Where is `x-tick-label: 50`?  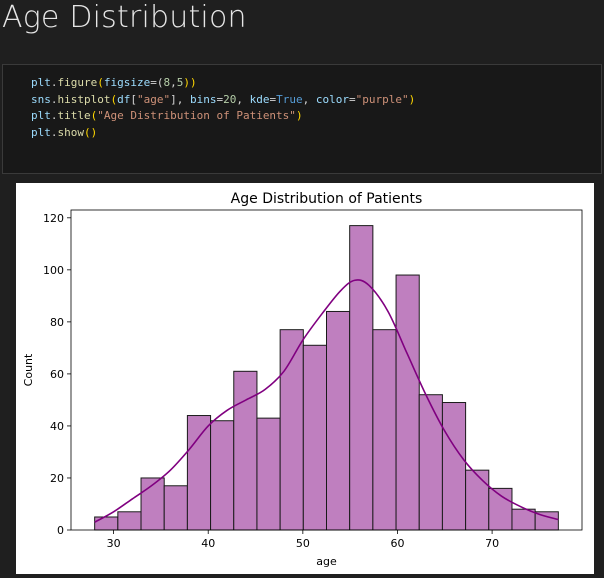
x-tick-label: 50 is located at coordinates (303, 543).